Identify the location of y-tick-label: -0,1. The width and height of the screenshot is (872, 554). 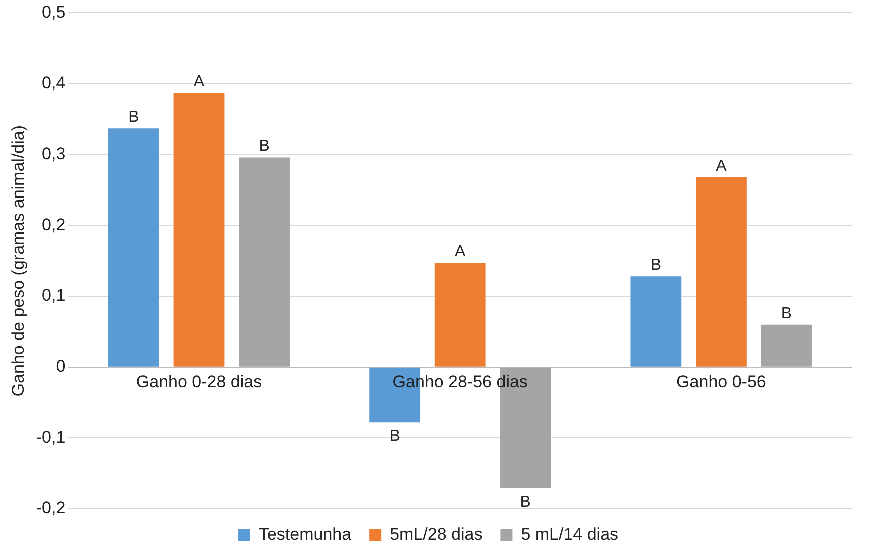
(51, 437).